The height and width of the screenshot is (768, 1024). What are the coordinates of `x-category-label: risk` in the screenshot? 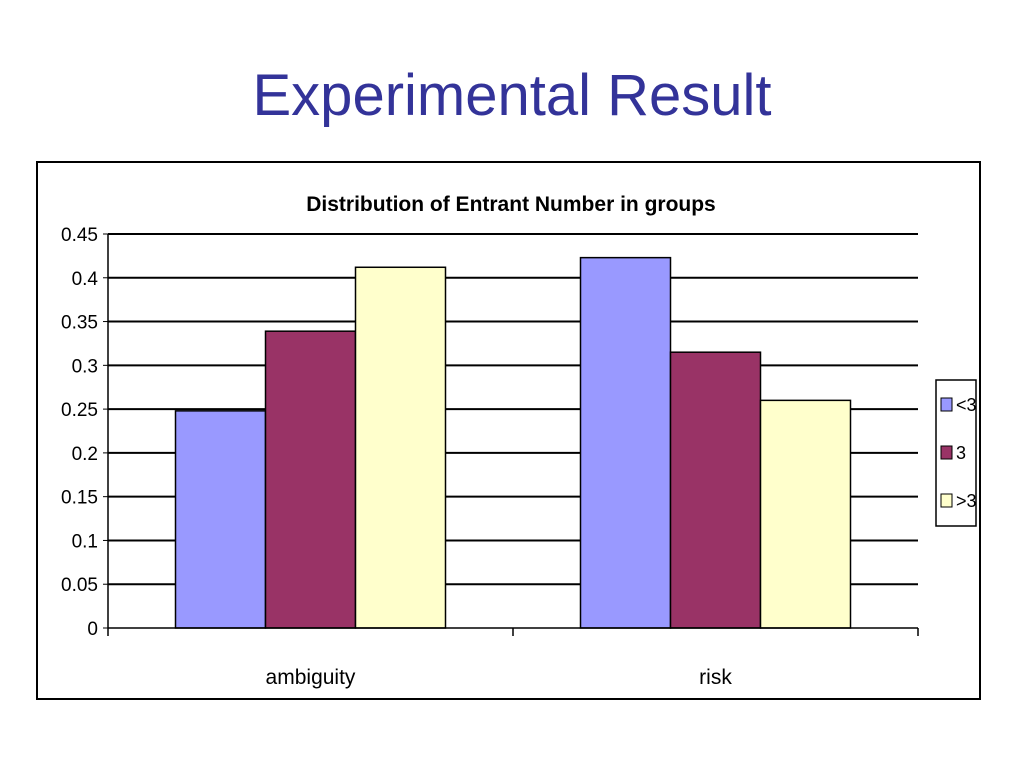 It's located at (715, 677).